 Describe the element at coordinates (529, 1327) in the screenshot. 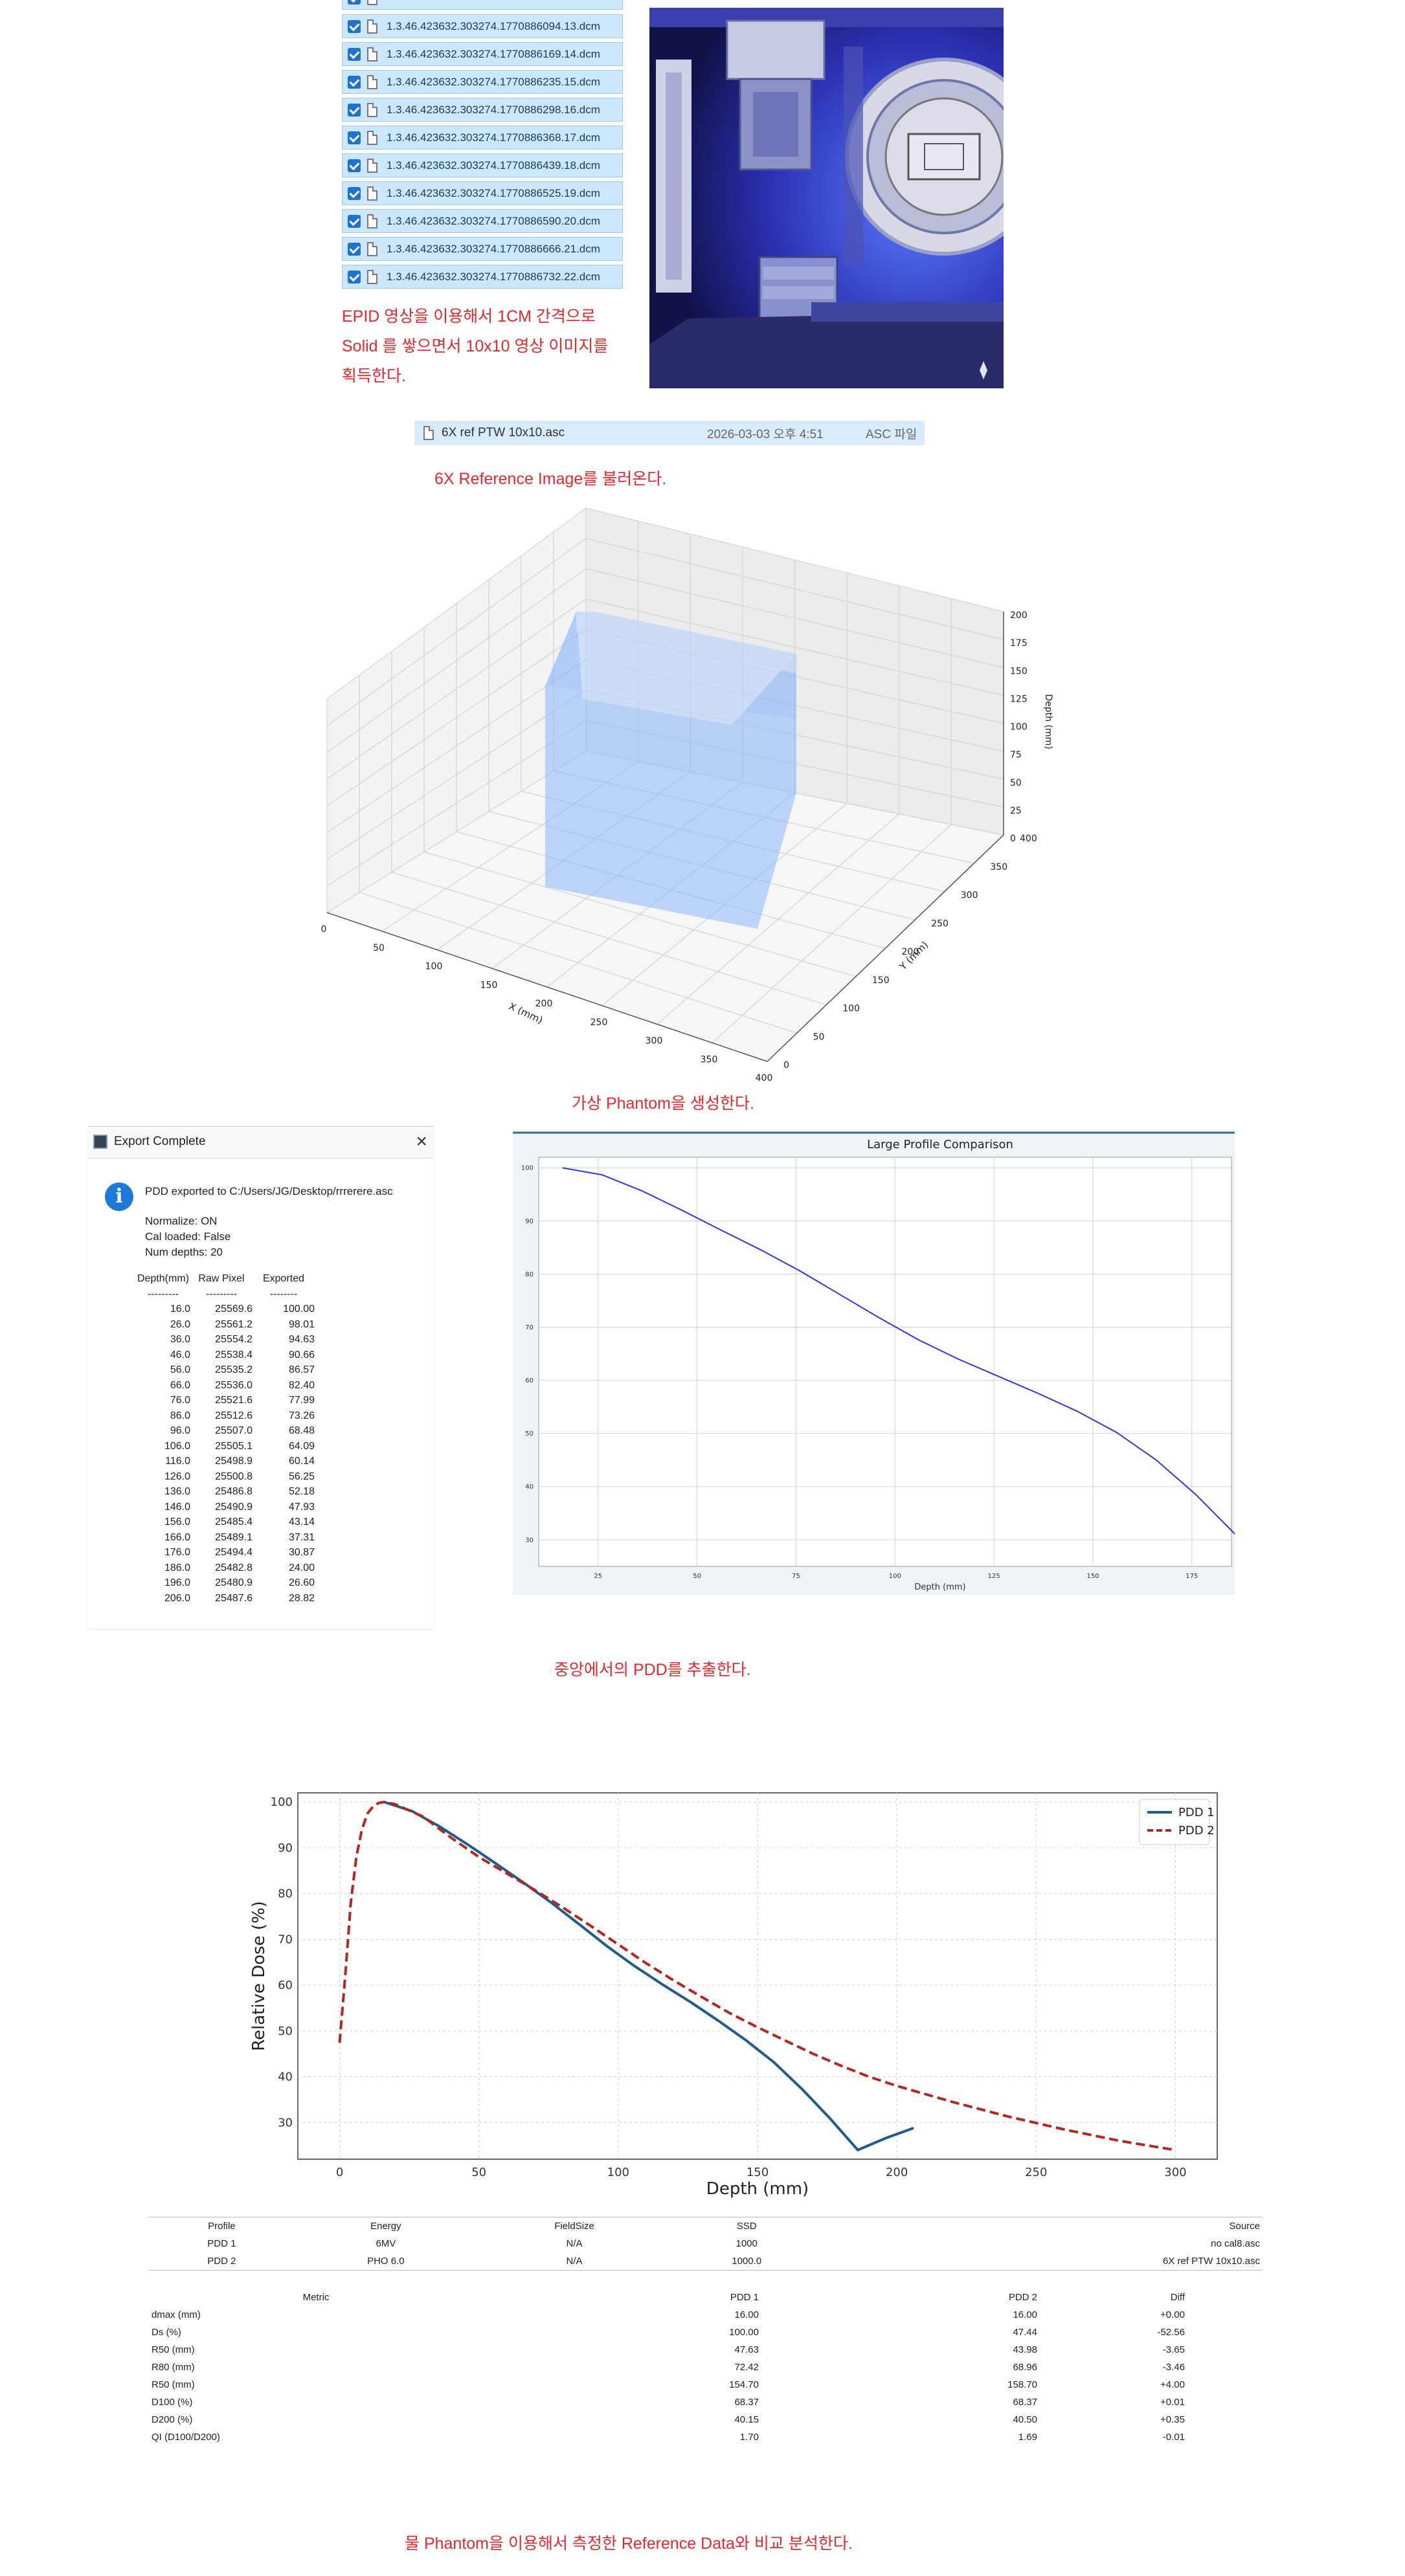

I see `y-tick-label: 70` at that location.